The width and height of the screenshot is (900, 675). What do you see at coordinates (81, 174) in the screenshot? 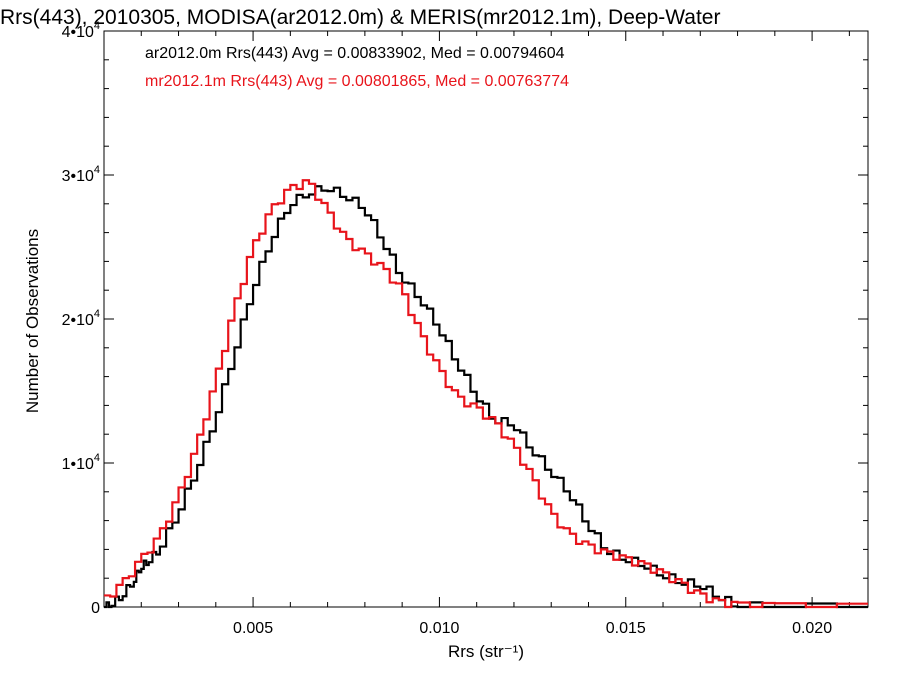
I see `y-tick-label: 3•104` at bounding box center [81, 174].